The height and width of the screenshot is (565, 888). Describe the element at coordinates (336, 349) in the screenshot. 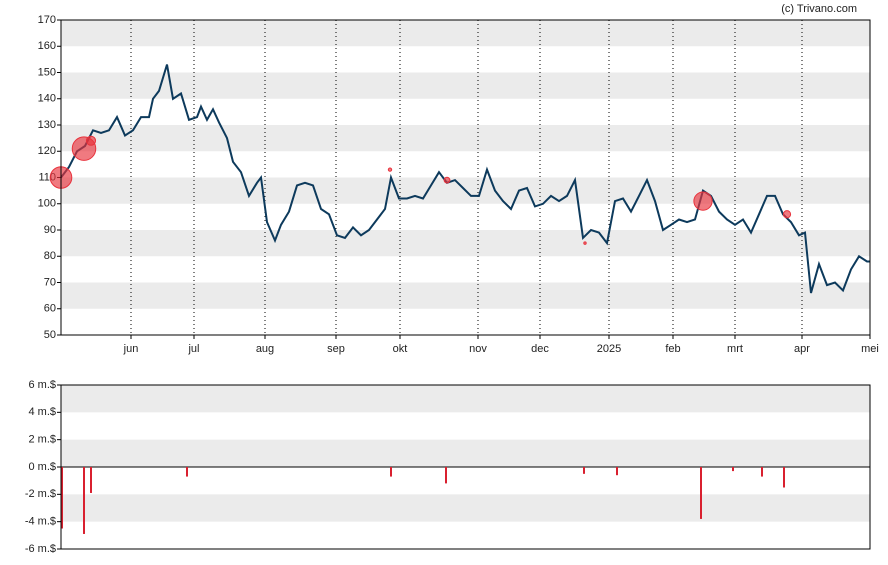

I see `x-tick-label: sep` at that location.